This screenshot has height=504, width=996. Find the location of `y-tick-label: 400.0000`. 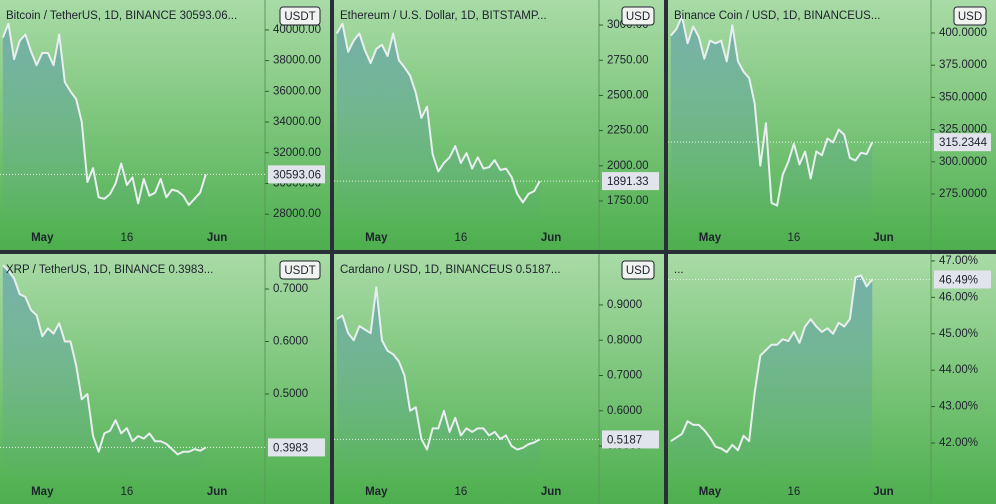

y-tick-label: 400.0000 is located at coordinates (963, 33).